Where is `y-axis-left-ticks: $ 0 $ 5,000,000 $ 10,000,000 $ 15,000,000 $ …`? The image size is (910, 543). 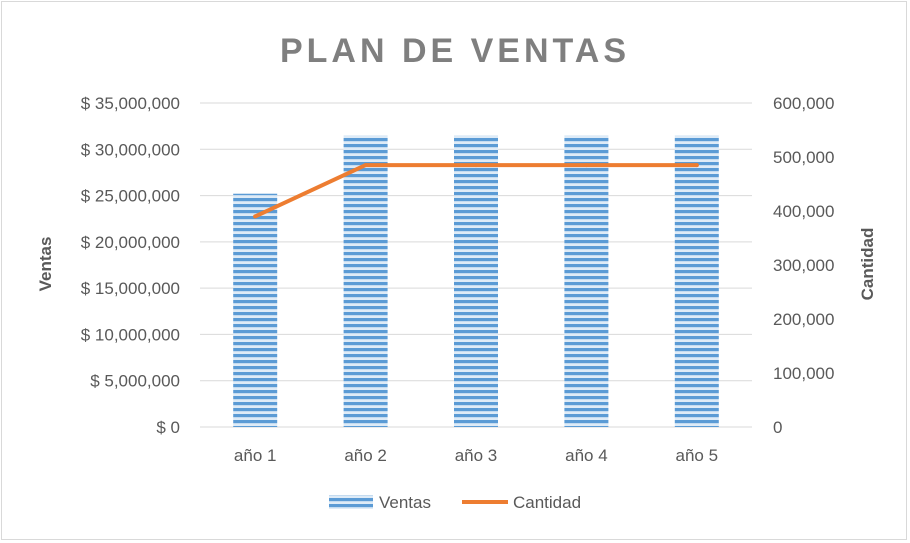 y-axis-left-ticks: $ 0 $ 5,000,000 $ 10,000,000 $ 15,000,000 $ … is located at coordinates (130, 265).